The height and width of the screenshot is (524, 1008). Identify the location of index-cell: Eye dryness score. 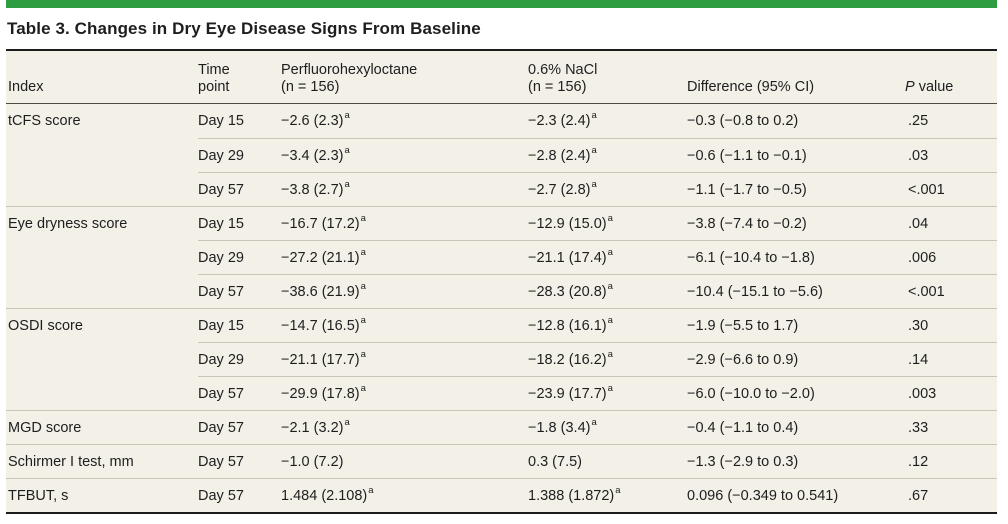
(102, 223).